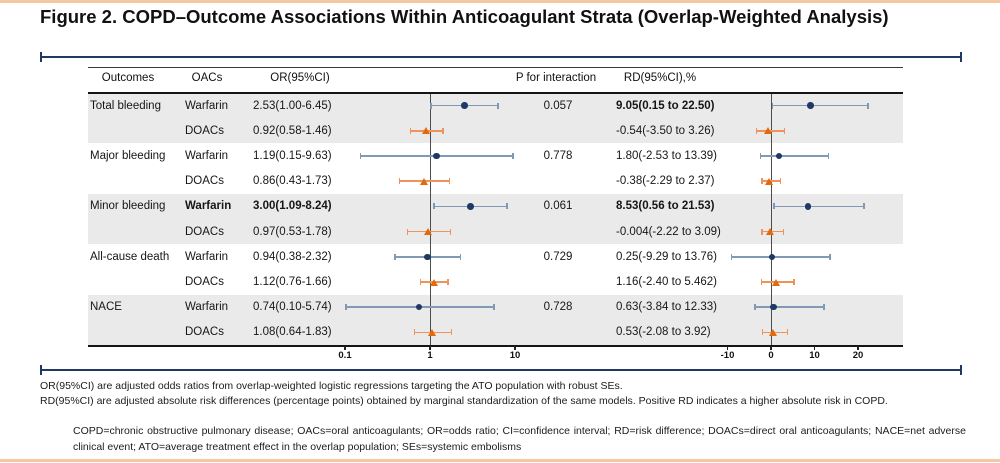 Image resolution: width=1000 pixels, height=463 pixels. I want to click on or-value: 1.12(0.76-1.66), so click(292, 282).